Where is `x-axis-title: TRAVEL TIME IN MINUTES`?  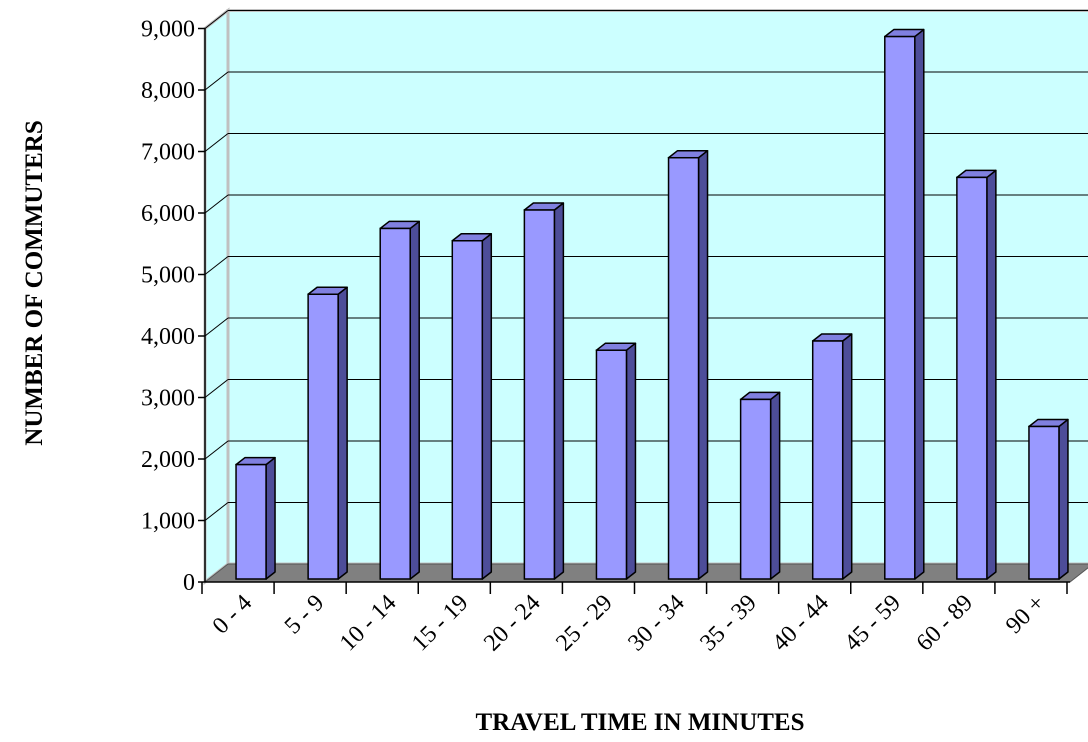
x-axis-title: TRAVEL TIME IN MINUTES is located at coordinates (639, 722).